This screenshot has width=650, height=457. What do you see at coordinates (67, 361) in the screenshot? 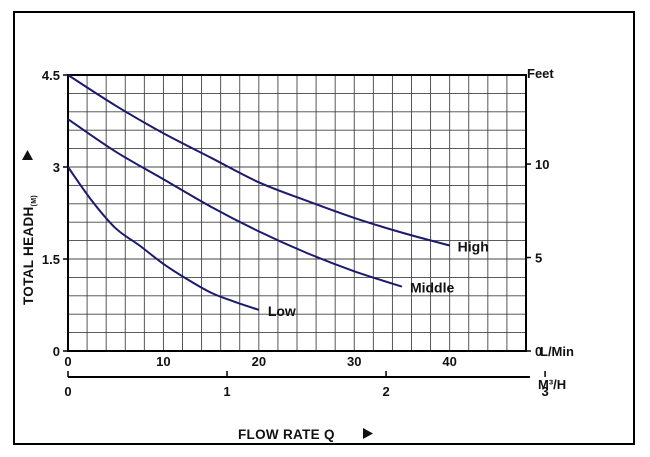
I see `x-tick-label-primary: 0` at bounding box center [67, 361].